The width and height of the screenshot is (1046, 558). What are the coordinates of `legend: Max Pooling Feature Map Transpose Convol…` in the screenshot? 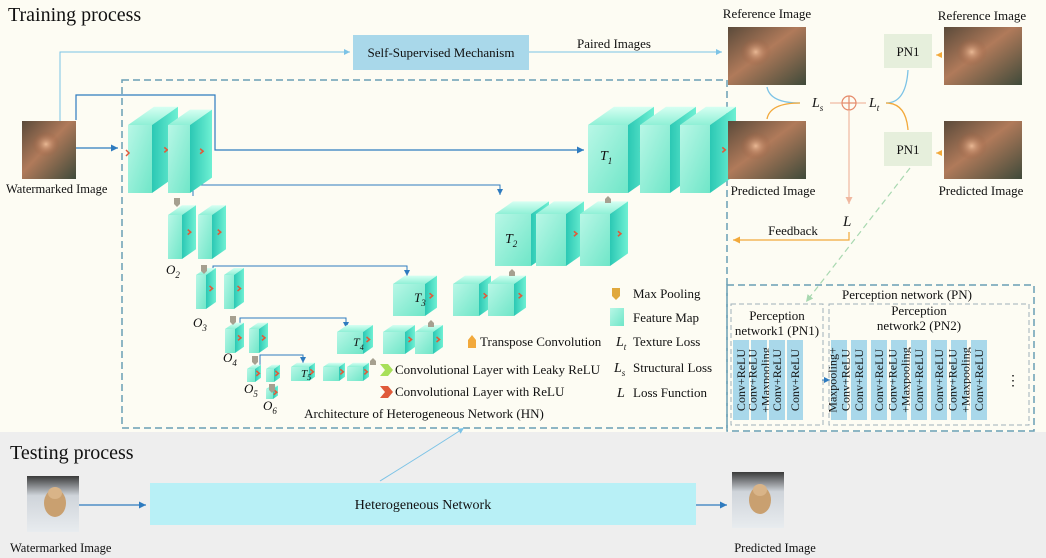 It's located at (546, 343).